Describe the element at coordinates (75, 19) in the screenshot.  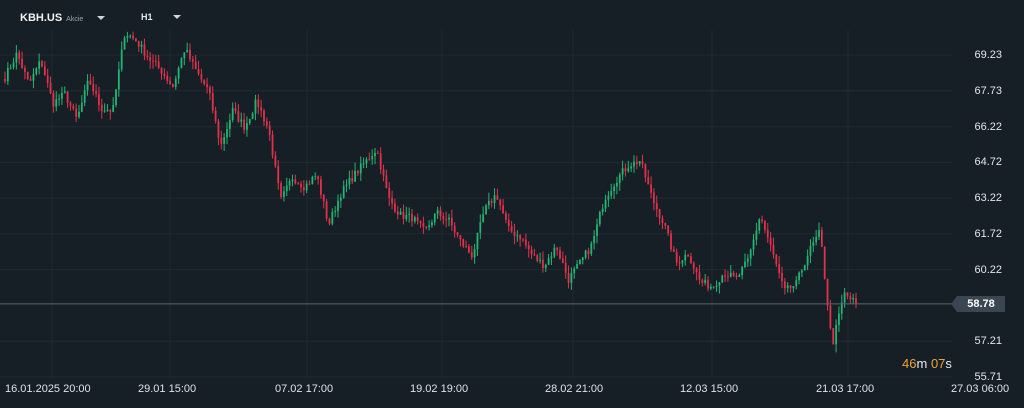
I see `instrument-kind: Akcie` at that location.